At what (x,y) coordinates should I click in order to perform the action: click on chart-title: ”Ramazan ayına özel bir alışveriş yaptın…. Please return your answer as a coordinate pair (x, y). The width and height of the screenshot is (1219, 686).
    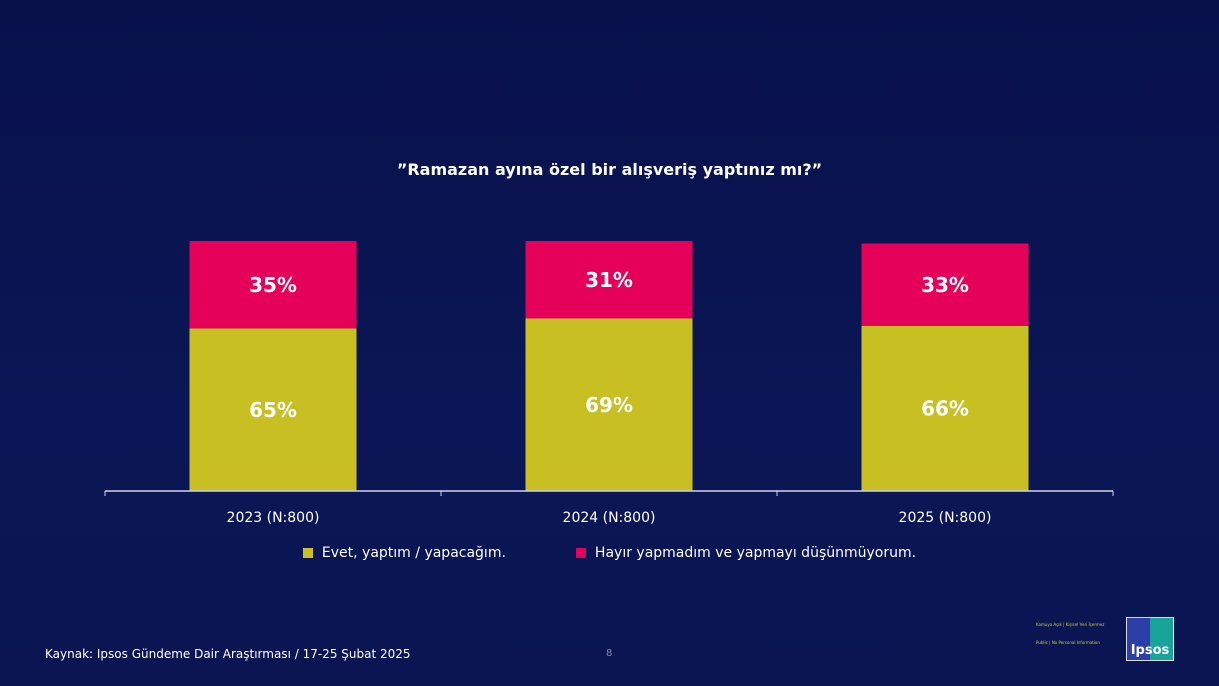
    Looking at the image, I should click on (609, 169).